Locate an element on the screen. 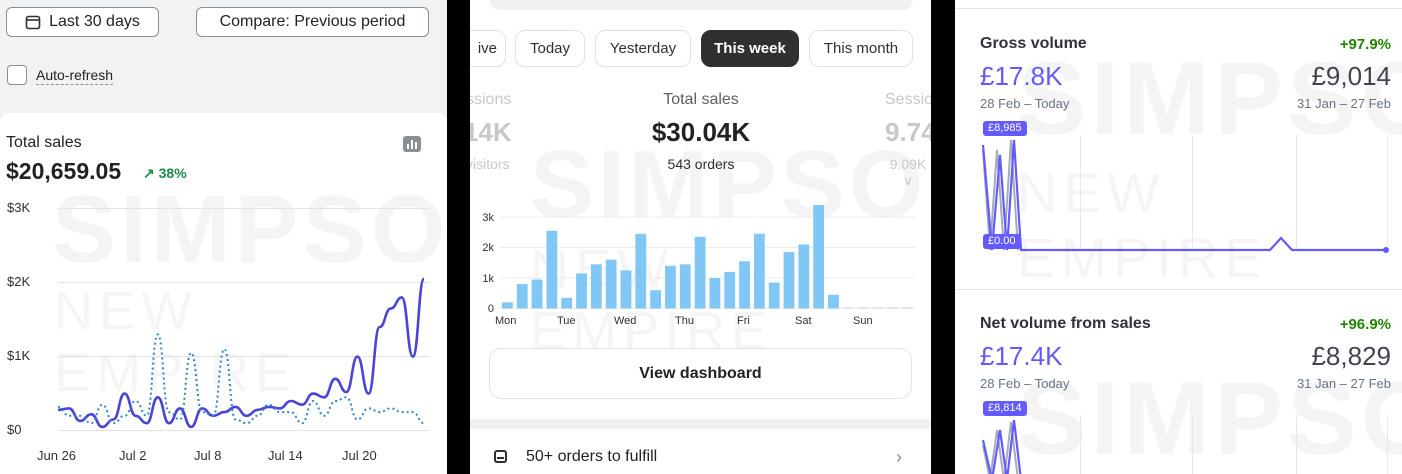  sales-bar-chart is located at coordinates (707, 257).